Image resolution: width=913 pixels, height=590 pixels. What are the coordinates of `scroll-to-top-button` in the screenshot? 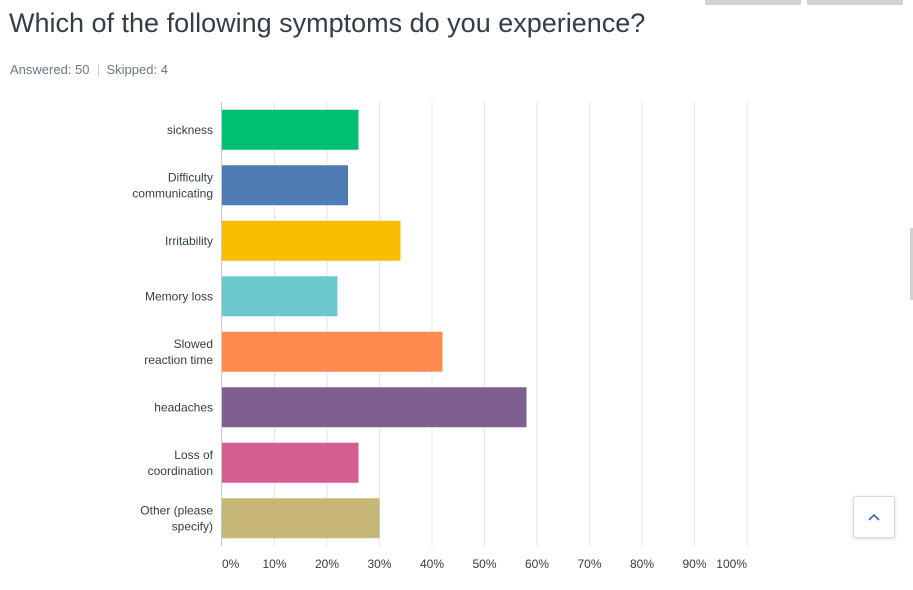 It's located at (874, 517).